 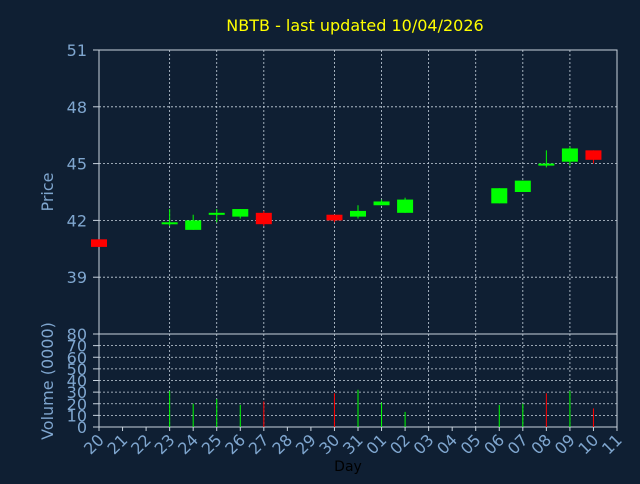 I want to click on price-axis-label: Price, so click(x=47, y=191).